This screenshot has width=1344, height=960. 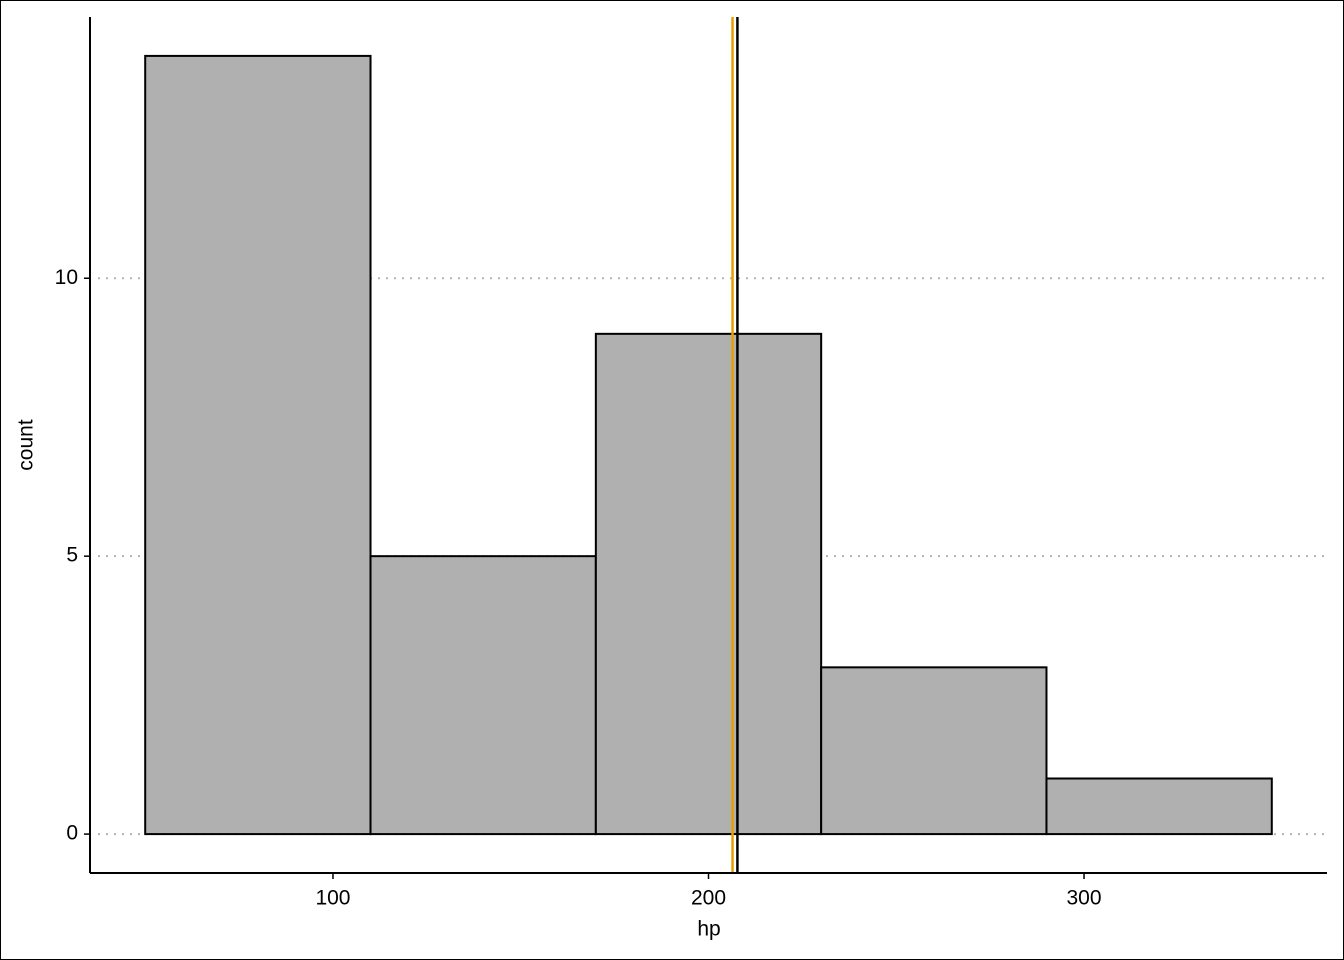 What do you see at coordinates (66, 277) in the screenshot?
I see `y-tick-label: 10` at bounding box center [66, 277].